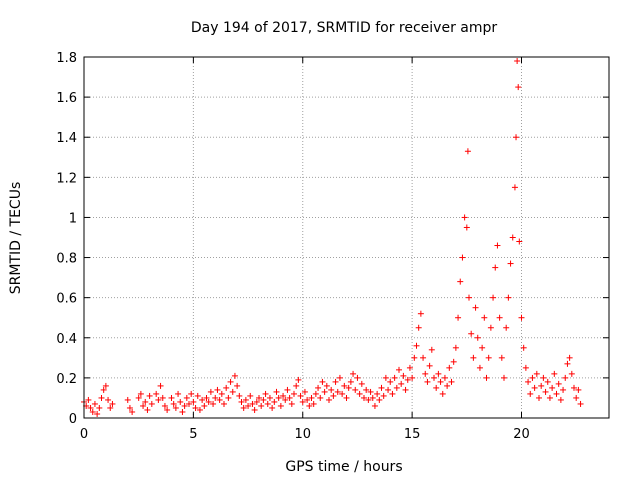 The image size is (640, 480). Describe the element at coordinates (302, 434) in the screenshot. I see `x-tick-label: 10` at that location.